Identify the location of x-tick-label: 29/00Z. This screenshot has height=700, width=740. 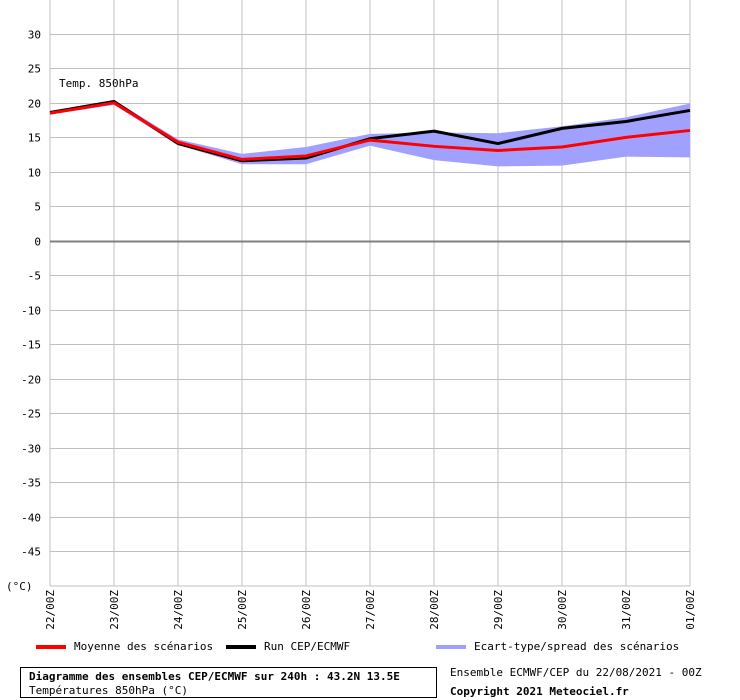
(498, 610).